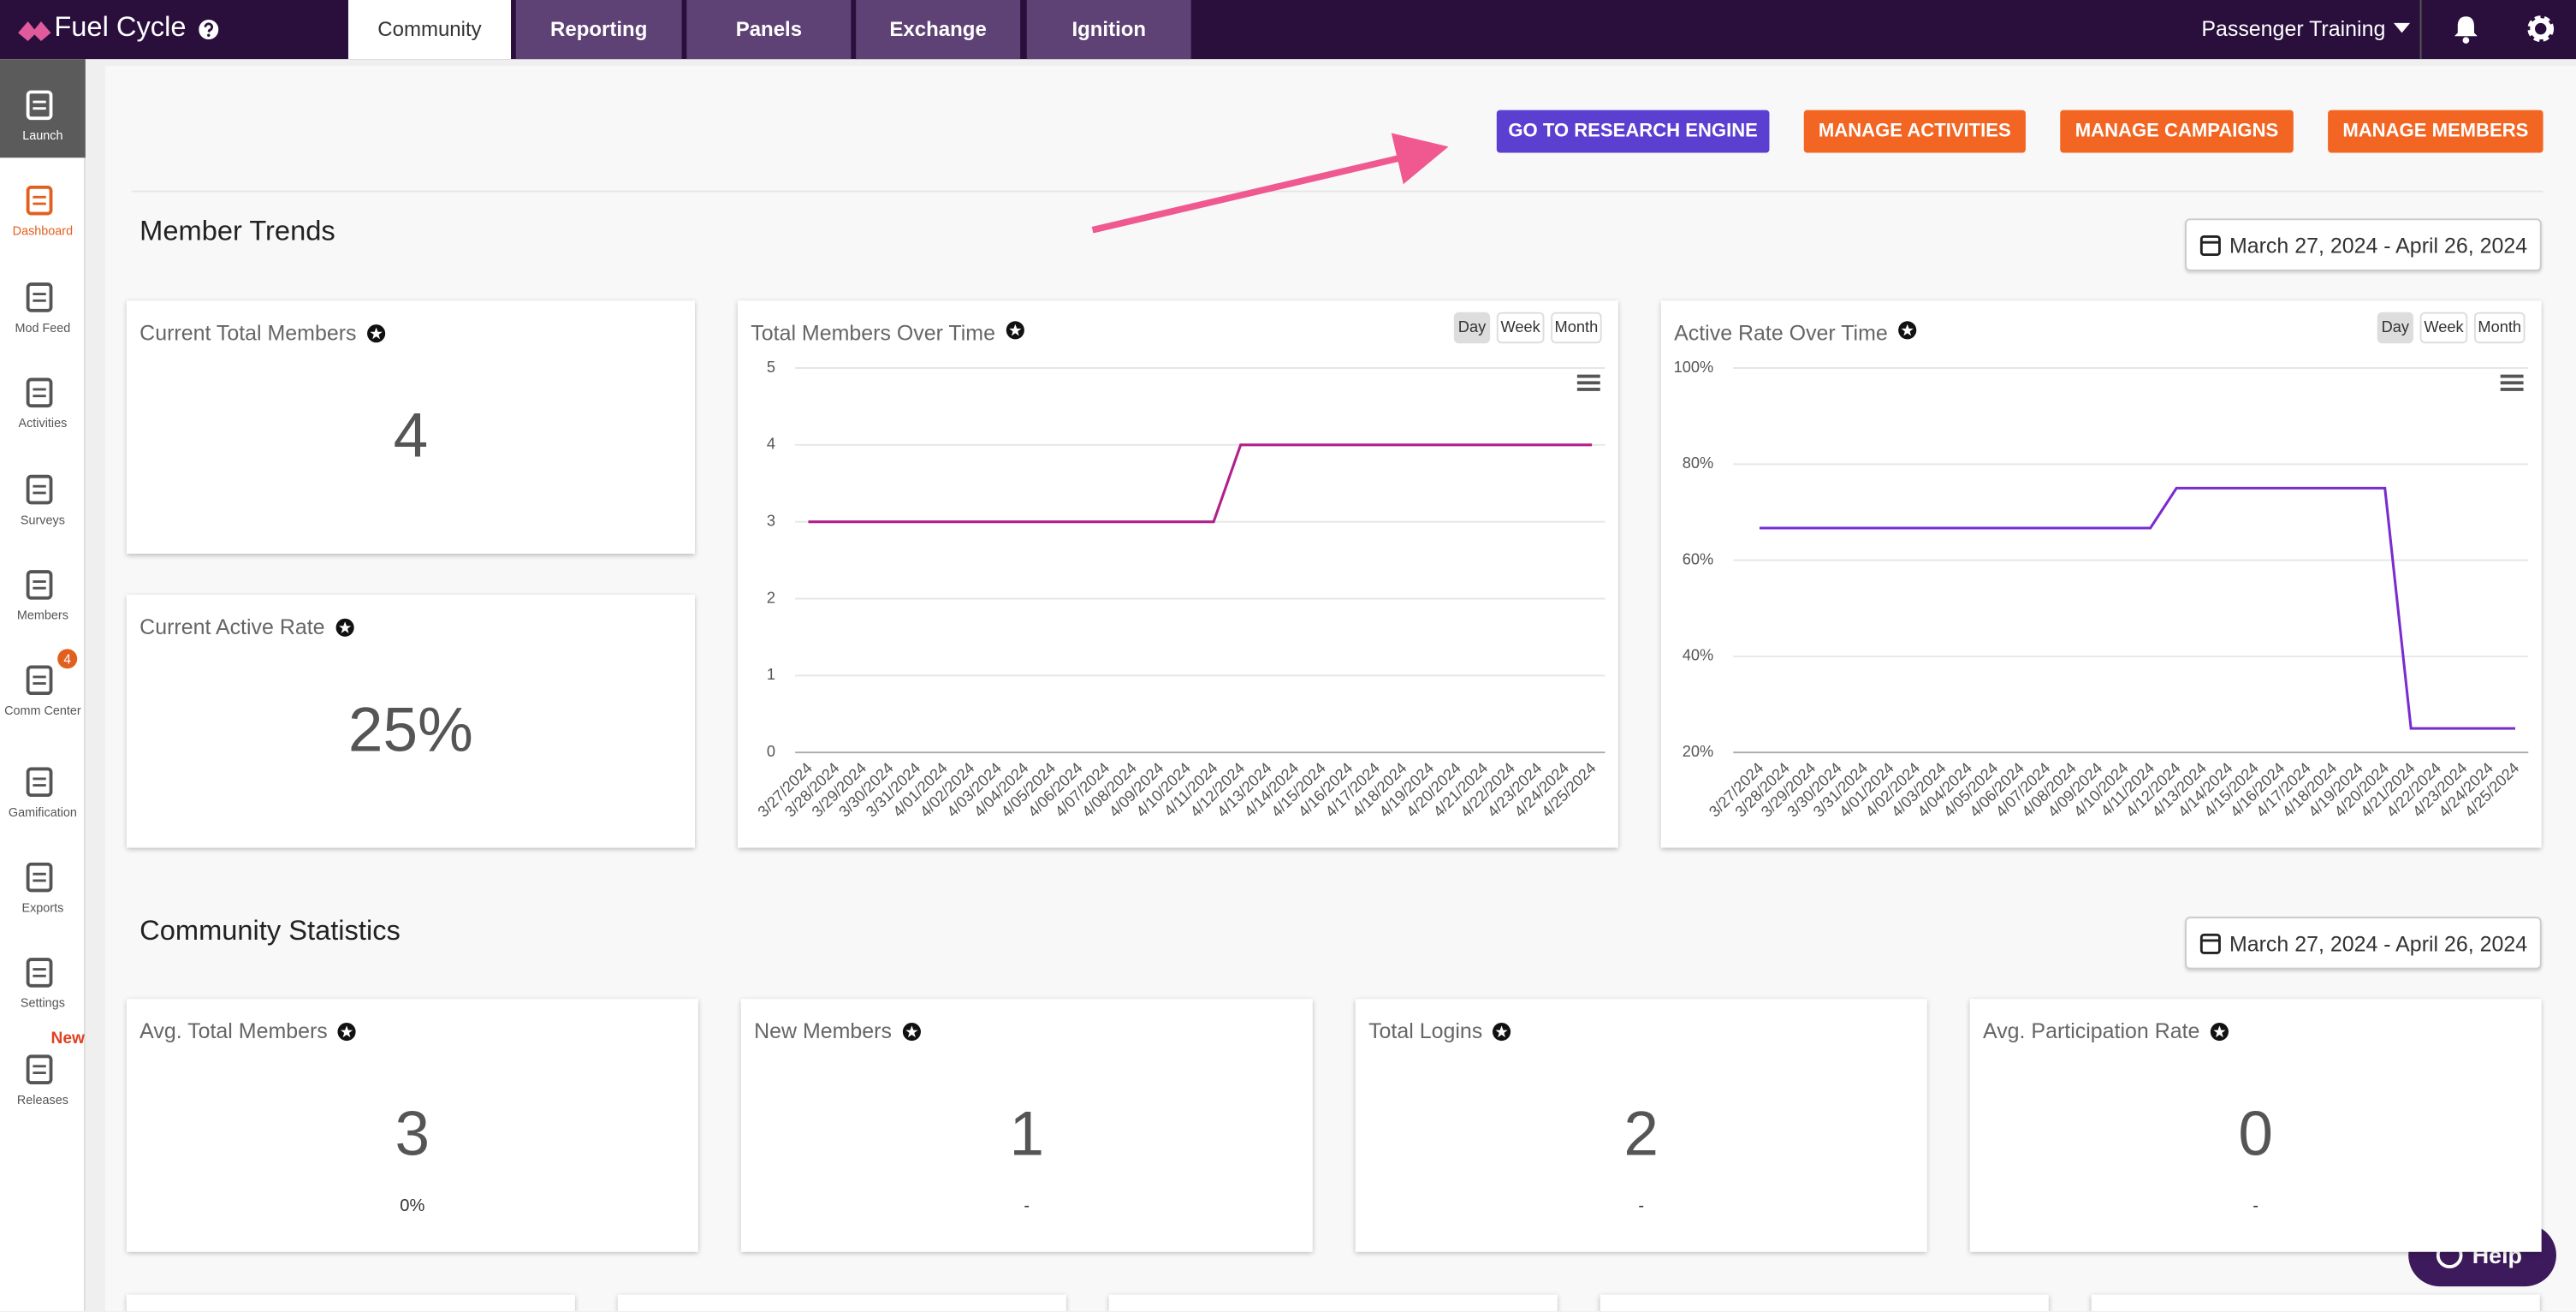 This screenshot has width=2576, height=1312. Describe the element at coordinates (2420, 30) in the screenshot. I see `divider` at that location.